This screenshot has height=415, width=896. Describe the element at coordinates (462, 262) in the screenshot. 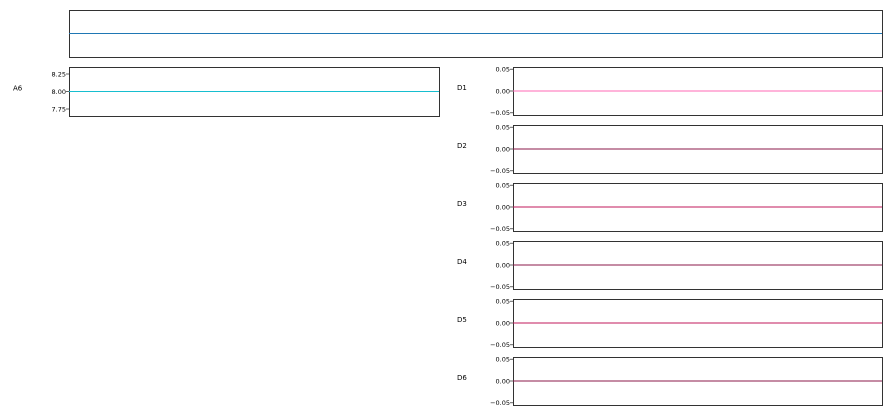

I see `panel-label-d4: D4` at that location.